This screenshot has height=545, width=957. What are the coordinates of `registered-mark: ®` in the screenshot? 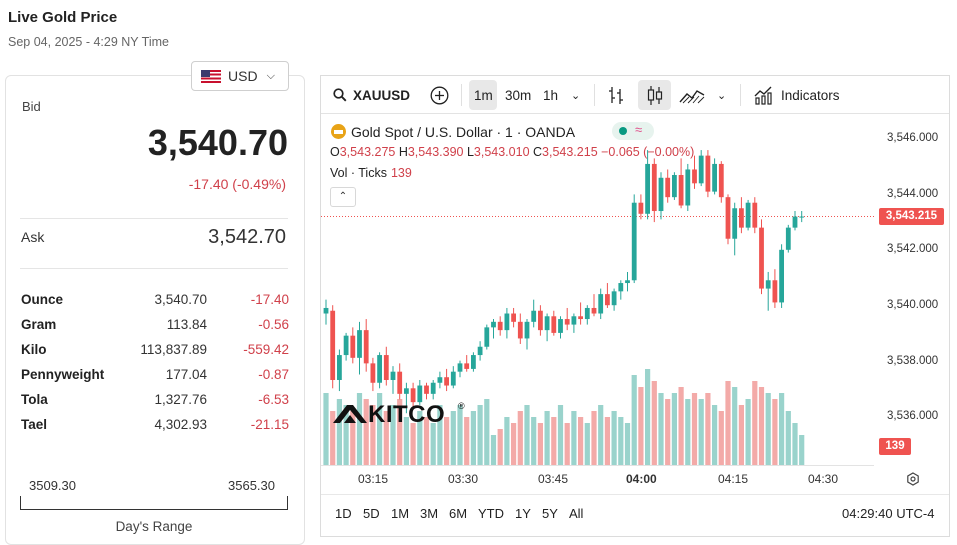 It's located at (461, 406).